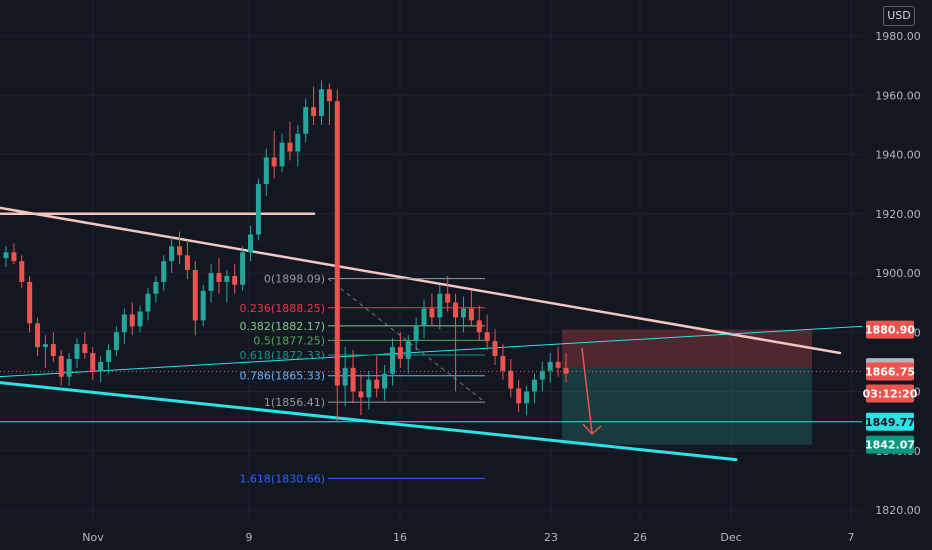 This screenshot has width=932, height=550. What do you see at coordinates (282, 478) in the screenshot?
I see `fib-level-label: 1.618(1830.66)` at bounding box center [282, 478].